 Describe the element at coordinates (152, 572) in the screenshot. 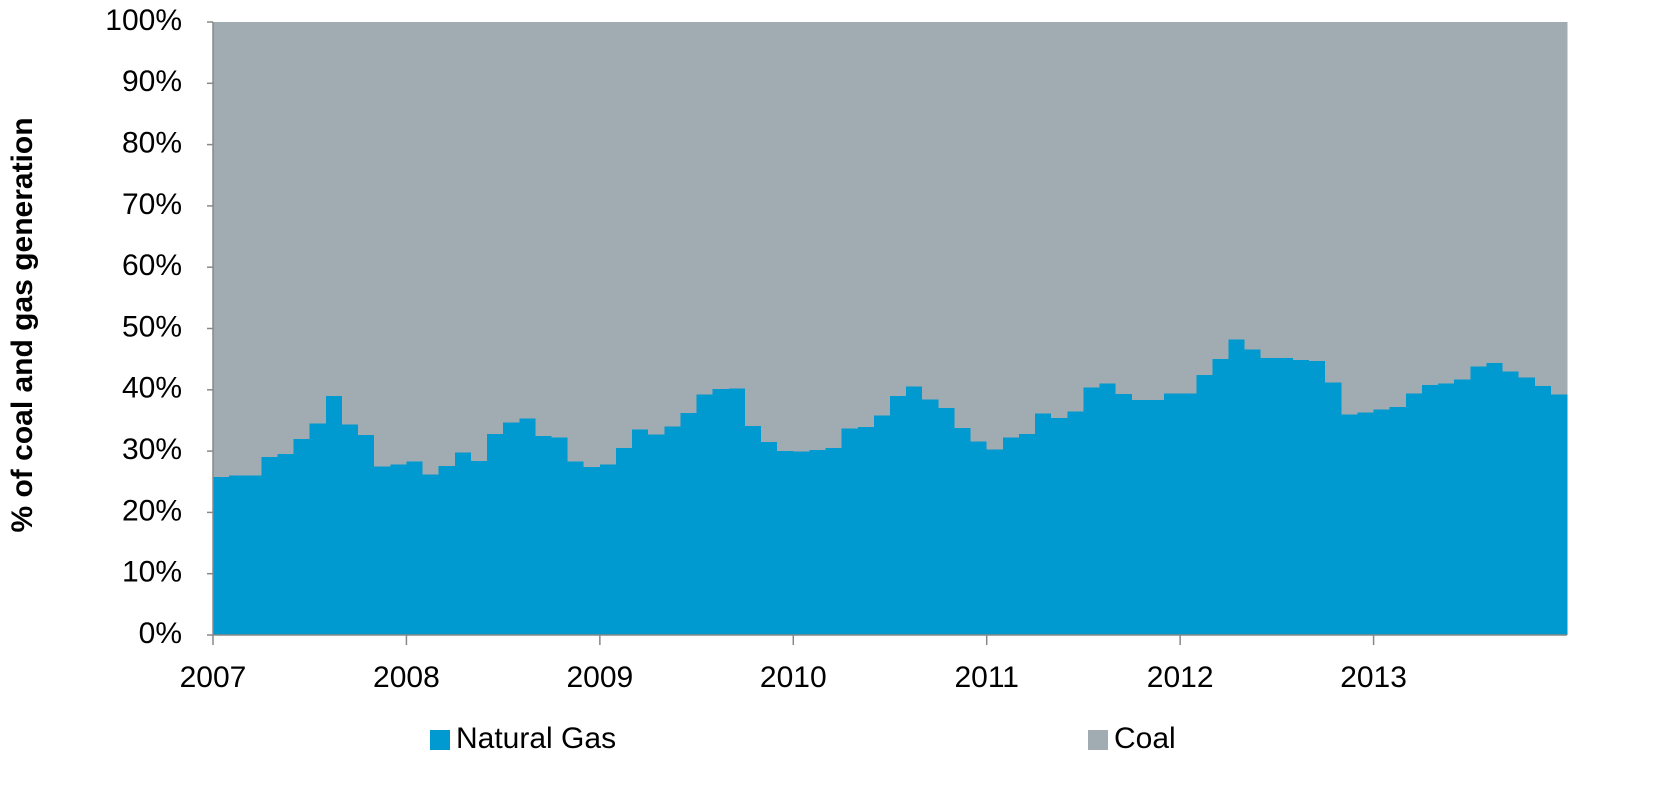

I see `y-tick-label: 10%` at that location.